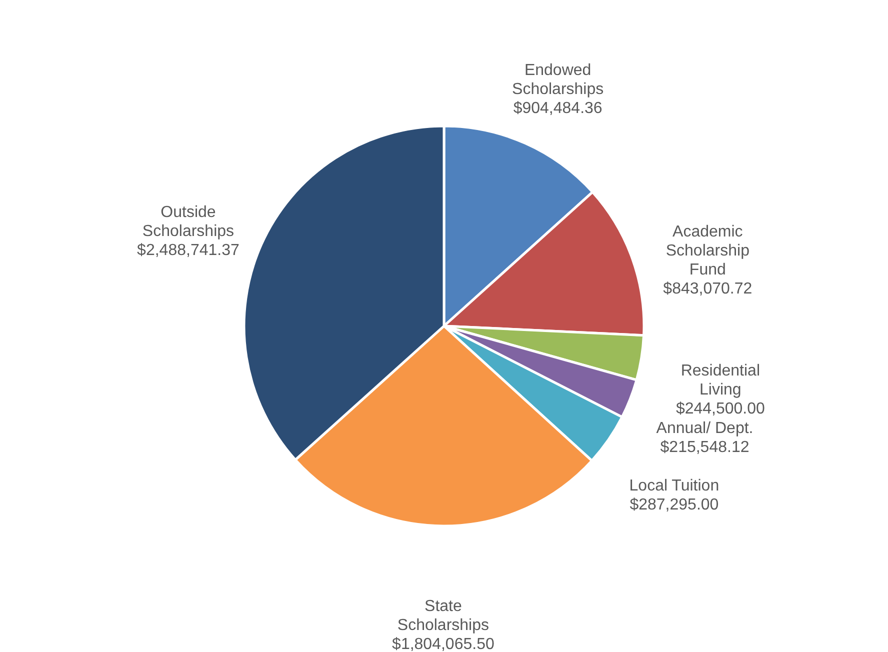 The image size is (888, 652). Describe the element at coordinates (557, 109) in the screenshot. I see `data-label: $904,484.36` at that location.